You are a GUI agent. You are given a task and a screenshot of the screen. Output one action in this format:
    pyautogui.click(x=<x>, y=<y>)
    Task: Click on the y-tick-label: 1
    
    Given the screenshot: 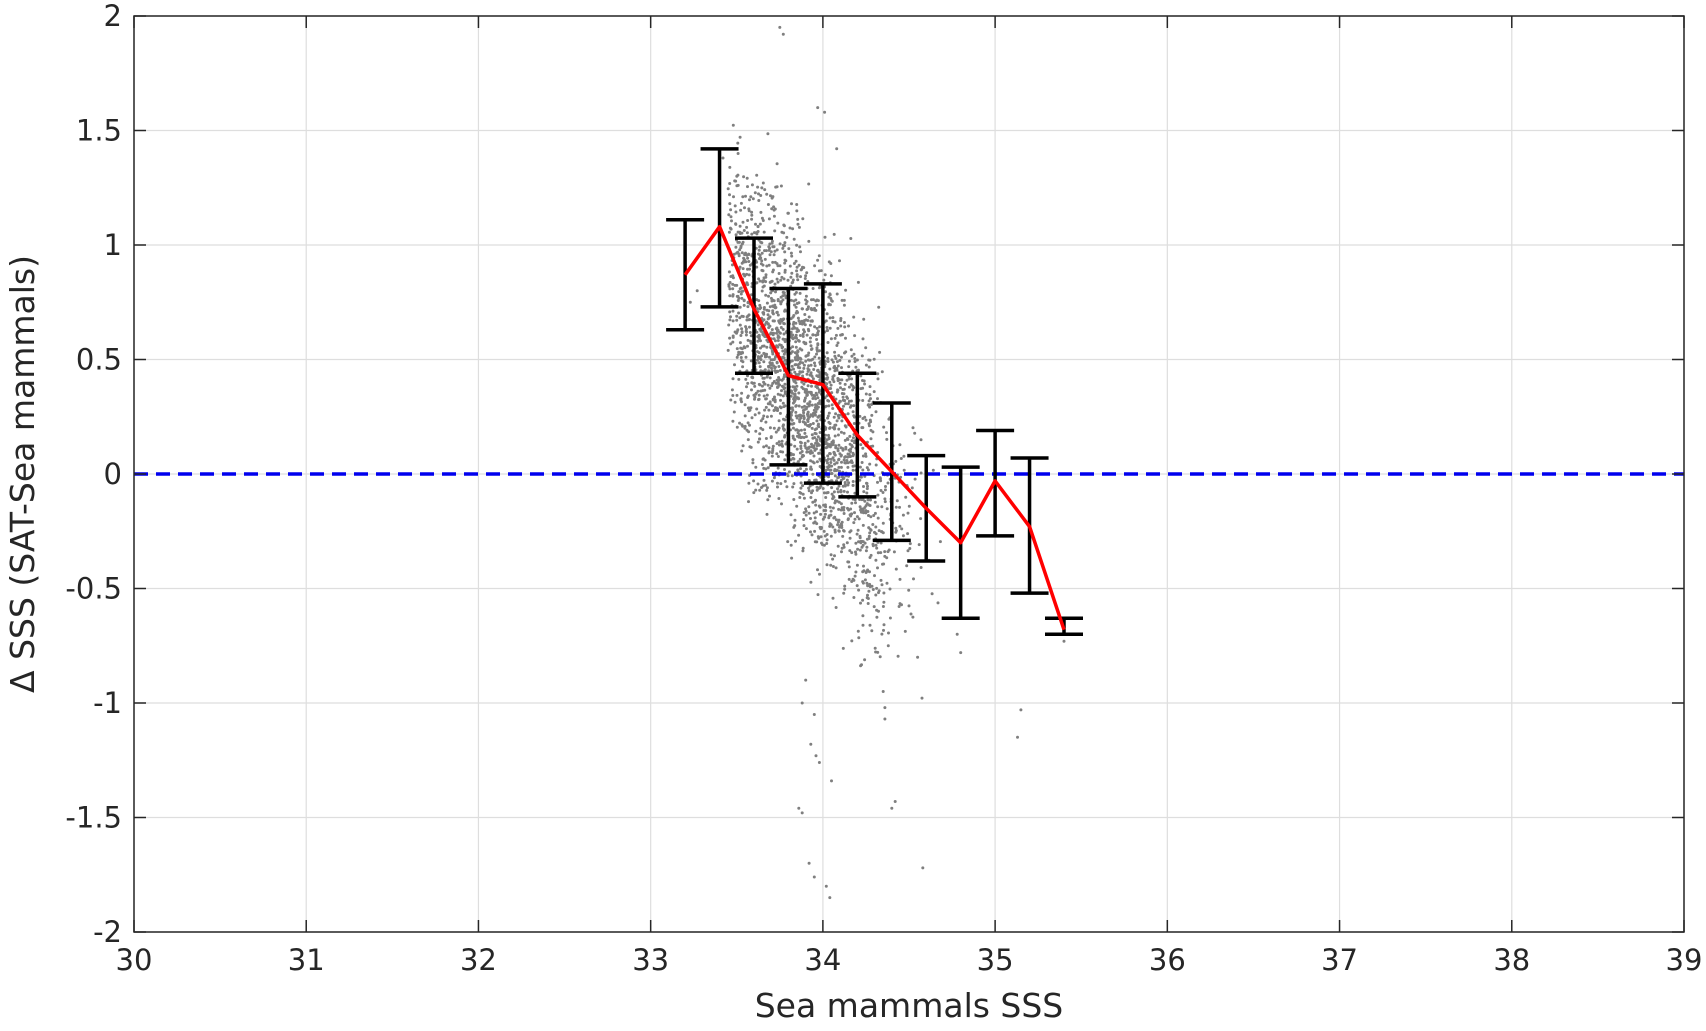 What is the action you would take?
    pyautogui.click(x=113, y=245)
    